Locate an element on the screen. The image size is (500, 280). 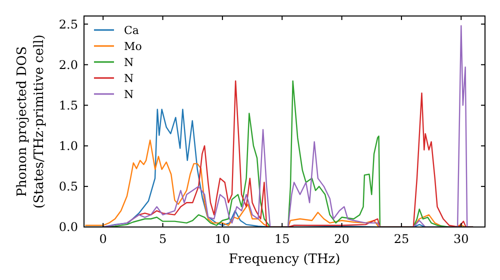
x-tick-label: 25 is located at coordinates (402, 239).